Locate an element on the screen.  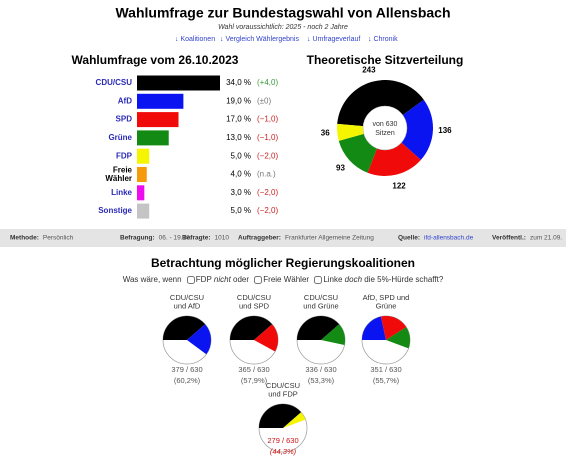
change-label: (−1,0) is located at coordinates (267, 137).